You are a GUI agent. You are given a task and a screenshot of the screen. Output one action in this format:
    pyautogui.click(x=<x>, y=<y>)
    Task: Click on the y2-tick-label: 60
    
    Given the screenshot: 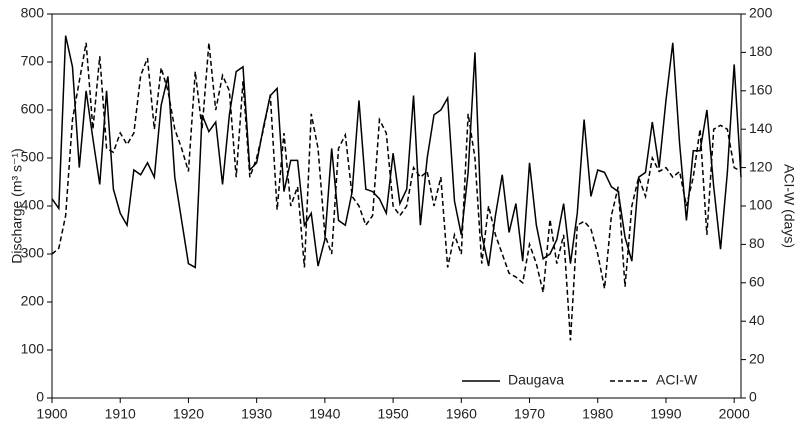 What is the action you would take?
    pyautogui.click(x=757, y=282)
    